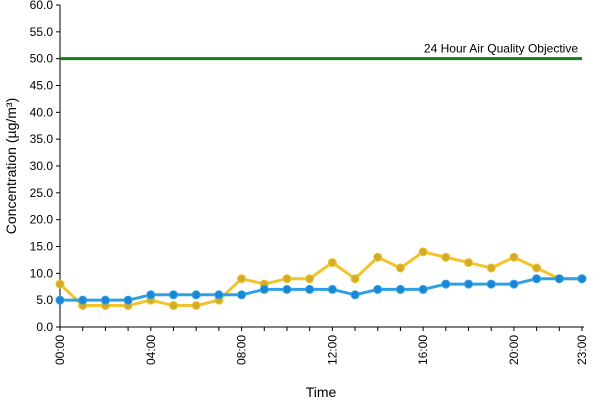 The height and width of the screenshot is (400, 600). What do you see at coordinates (44, 327) in the screenshot?
I see `y-tick-label: 0.0` at bounding box center [44, 327].